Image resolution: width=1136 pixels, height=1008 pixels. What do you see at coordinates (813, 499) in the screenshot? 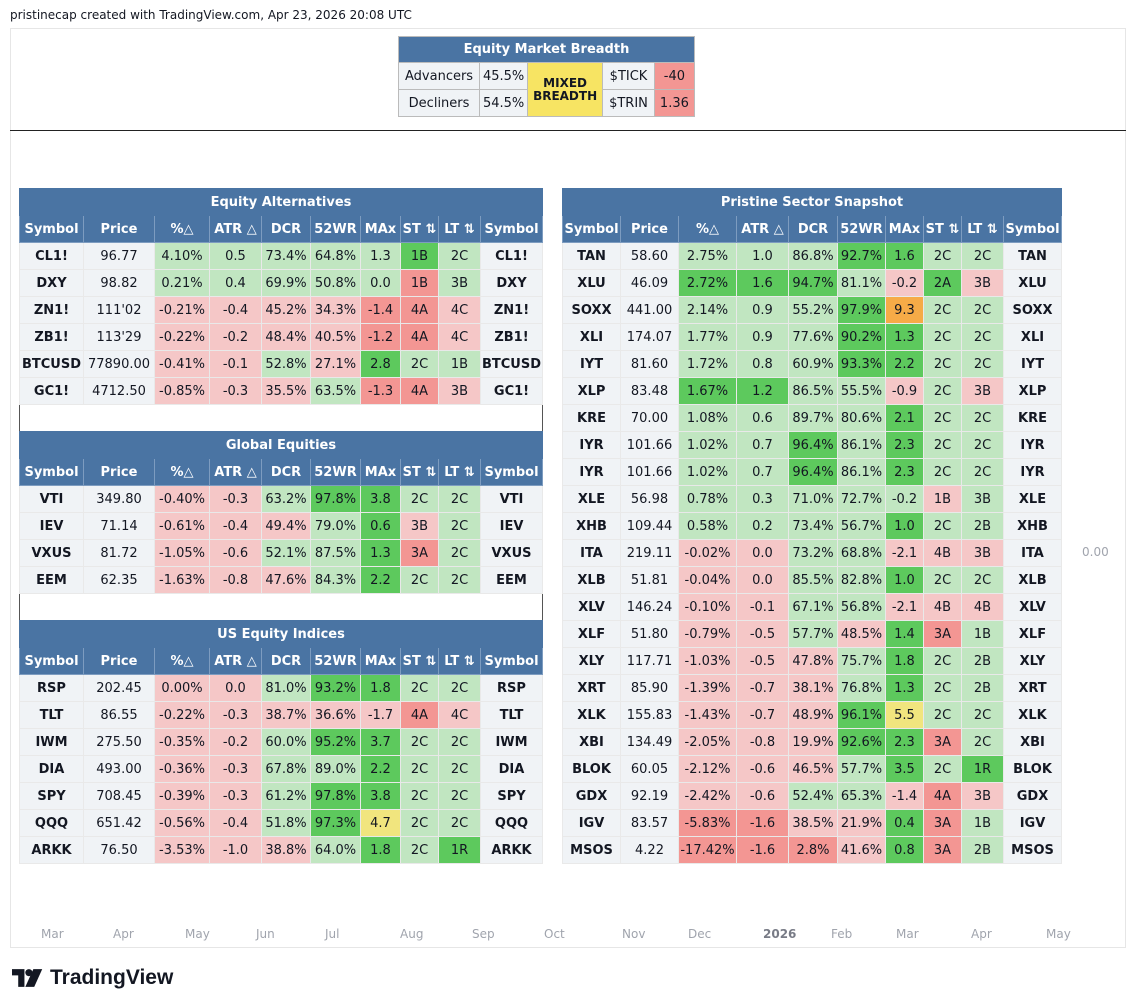
I see `table-cell: 71.0%` at bounding box center [813, 499].